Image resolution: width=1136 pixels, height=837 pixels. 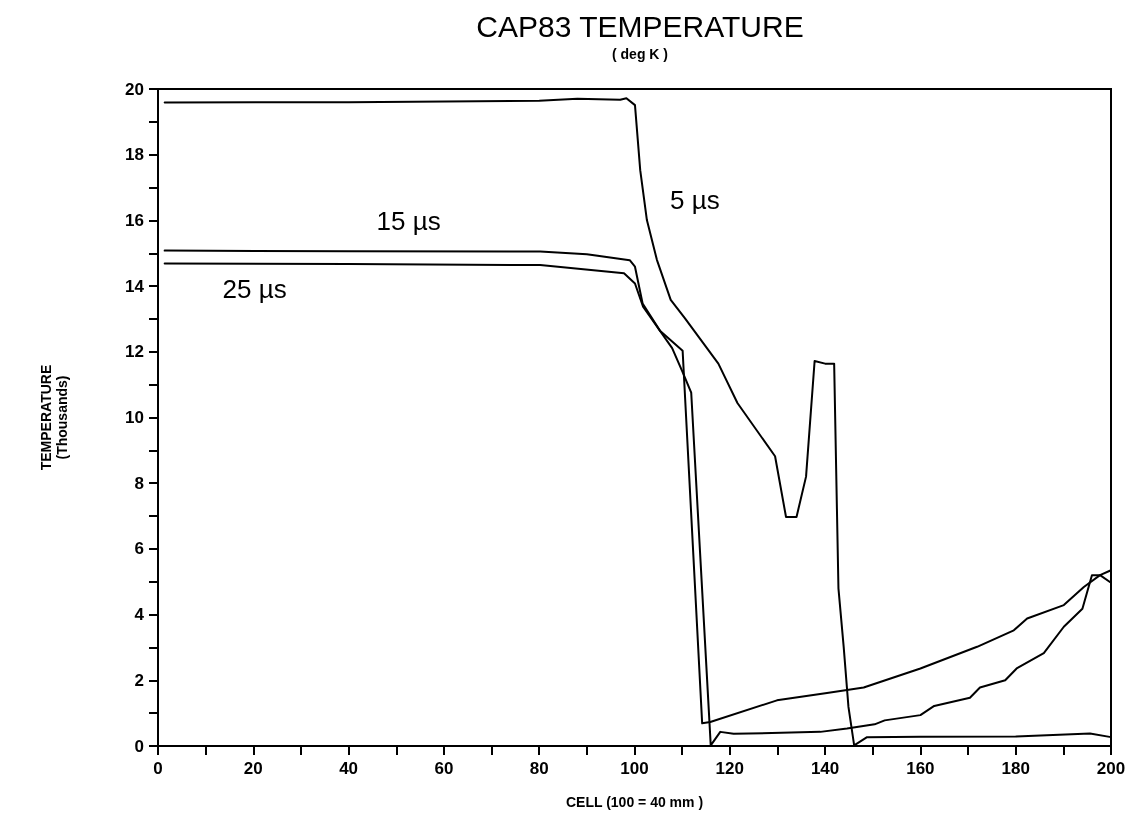 What do you see at coordinates (825, 768) in the screenshot?
I see `x-tick-label: 140` at bounding box center [825, 768].